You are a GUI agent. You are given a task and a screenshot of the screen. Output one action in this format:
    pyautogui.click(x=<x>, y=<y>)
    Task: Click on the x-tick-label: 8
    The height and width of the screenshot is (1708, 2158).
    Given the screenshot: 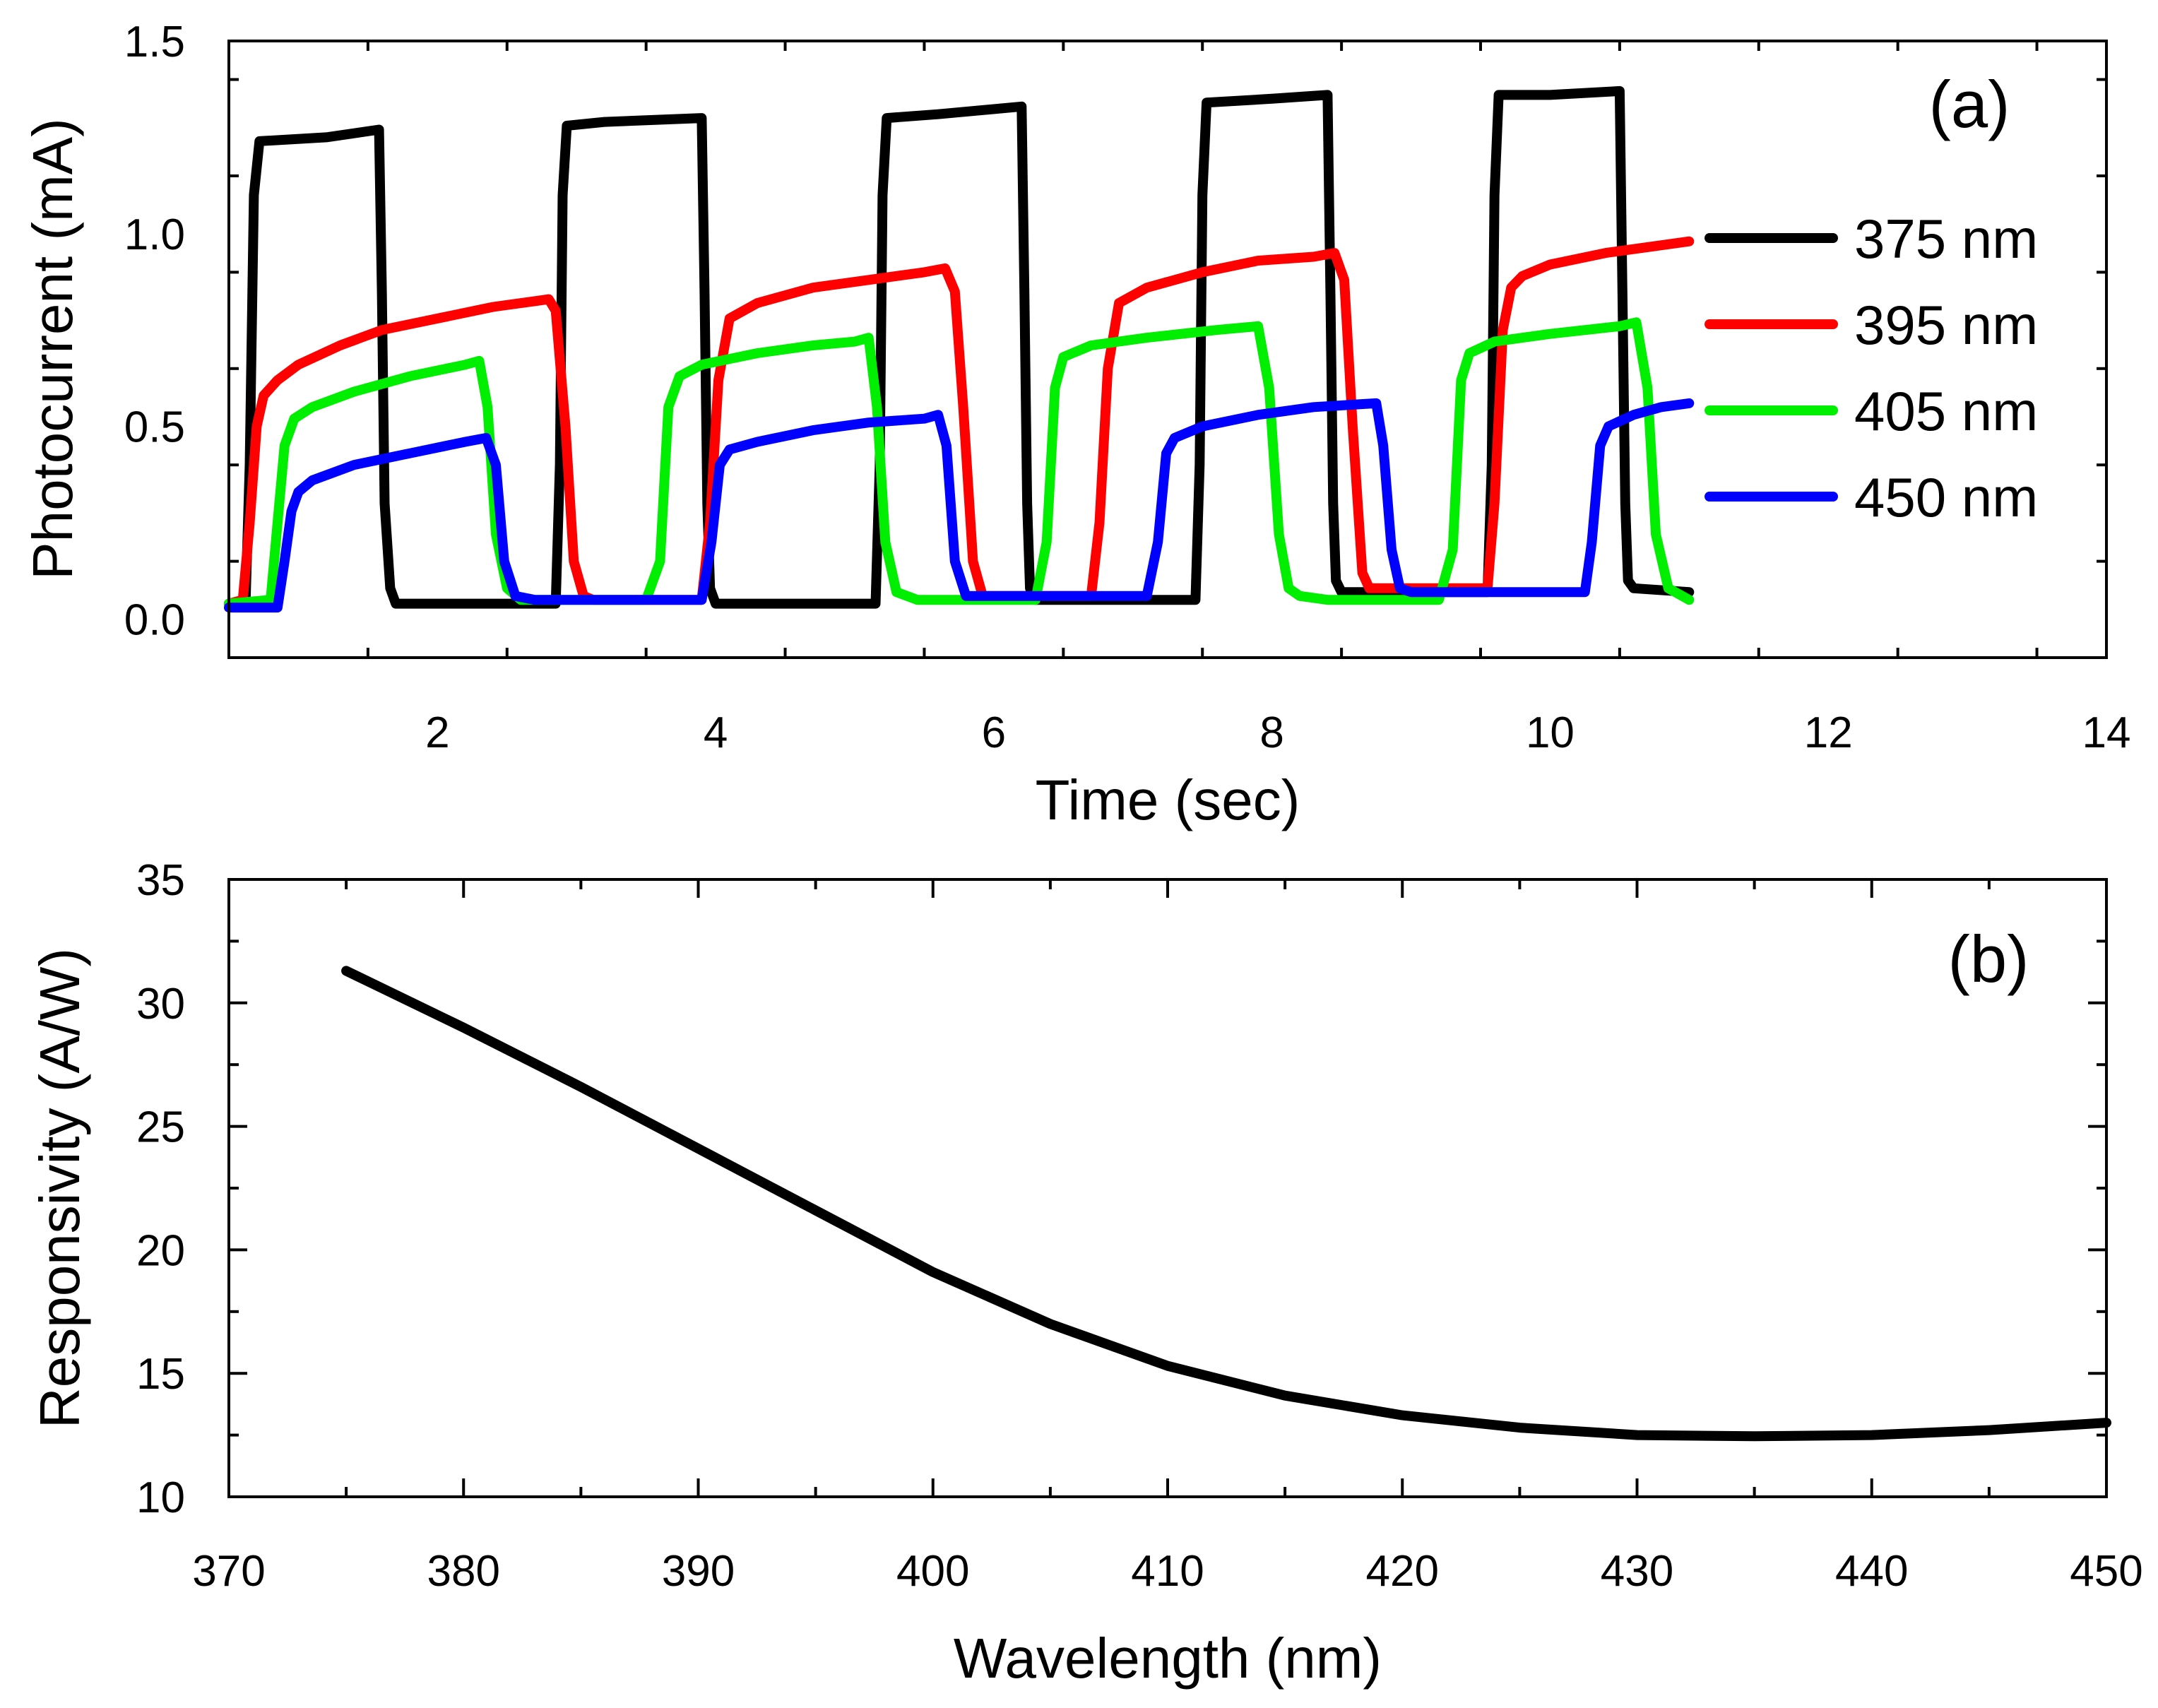 What is the action you would take?
    pyautogui.click(x=1271, y=732)
    